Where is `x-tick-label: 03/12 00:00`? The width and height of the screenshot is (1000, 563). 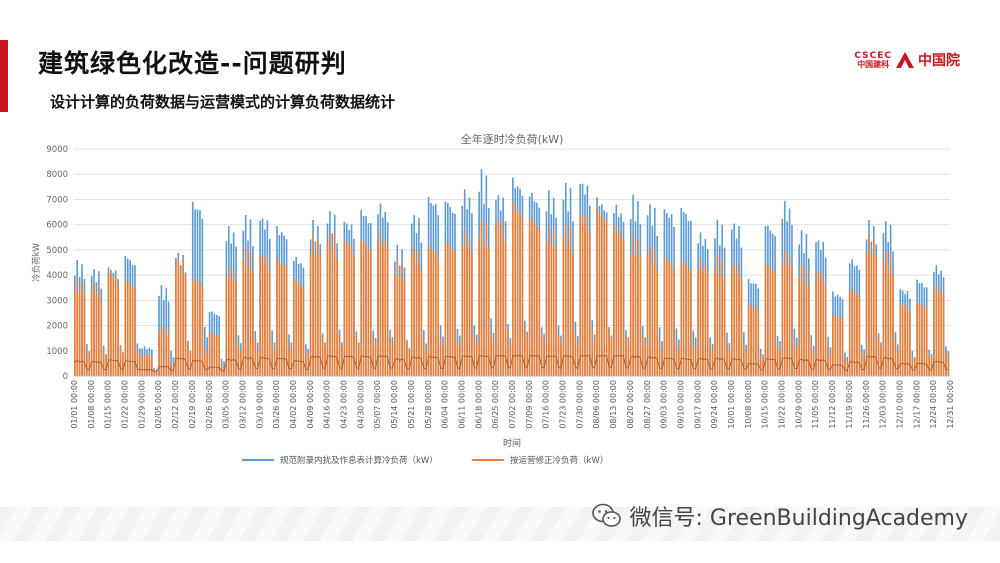
x-tick-label: 03/12 00:00 is located at coordinates (242, 404).